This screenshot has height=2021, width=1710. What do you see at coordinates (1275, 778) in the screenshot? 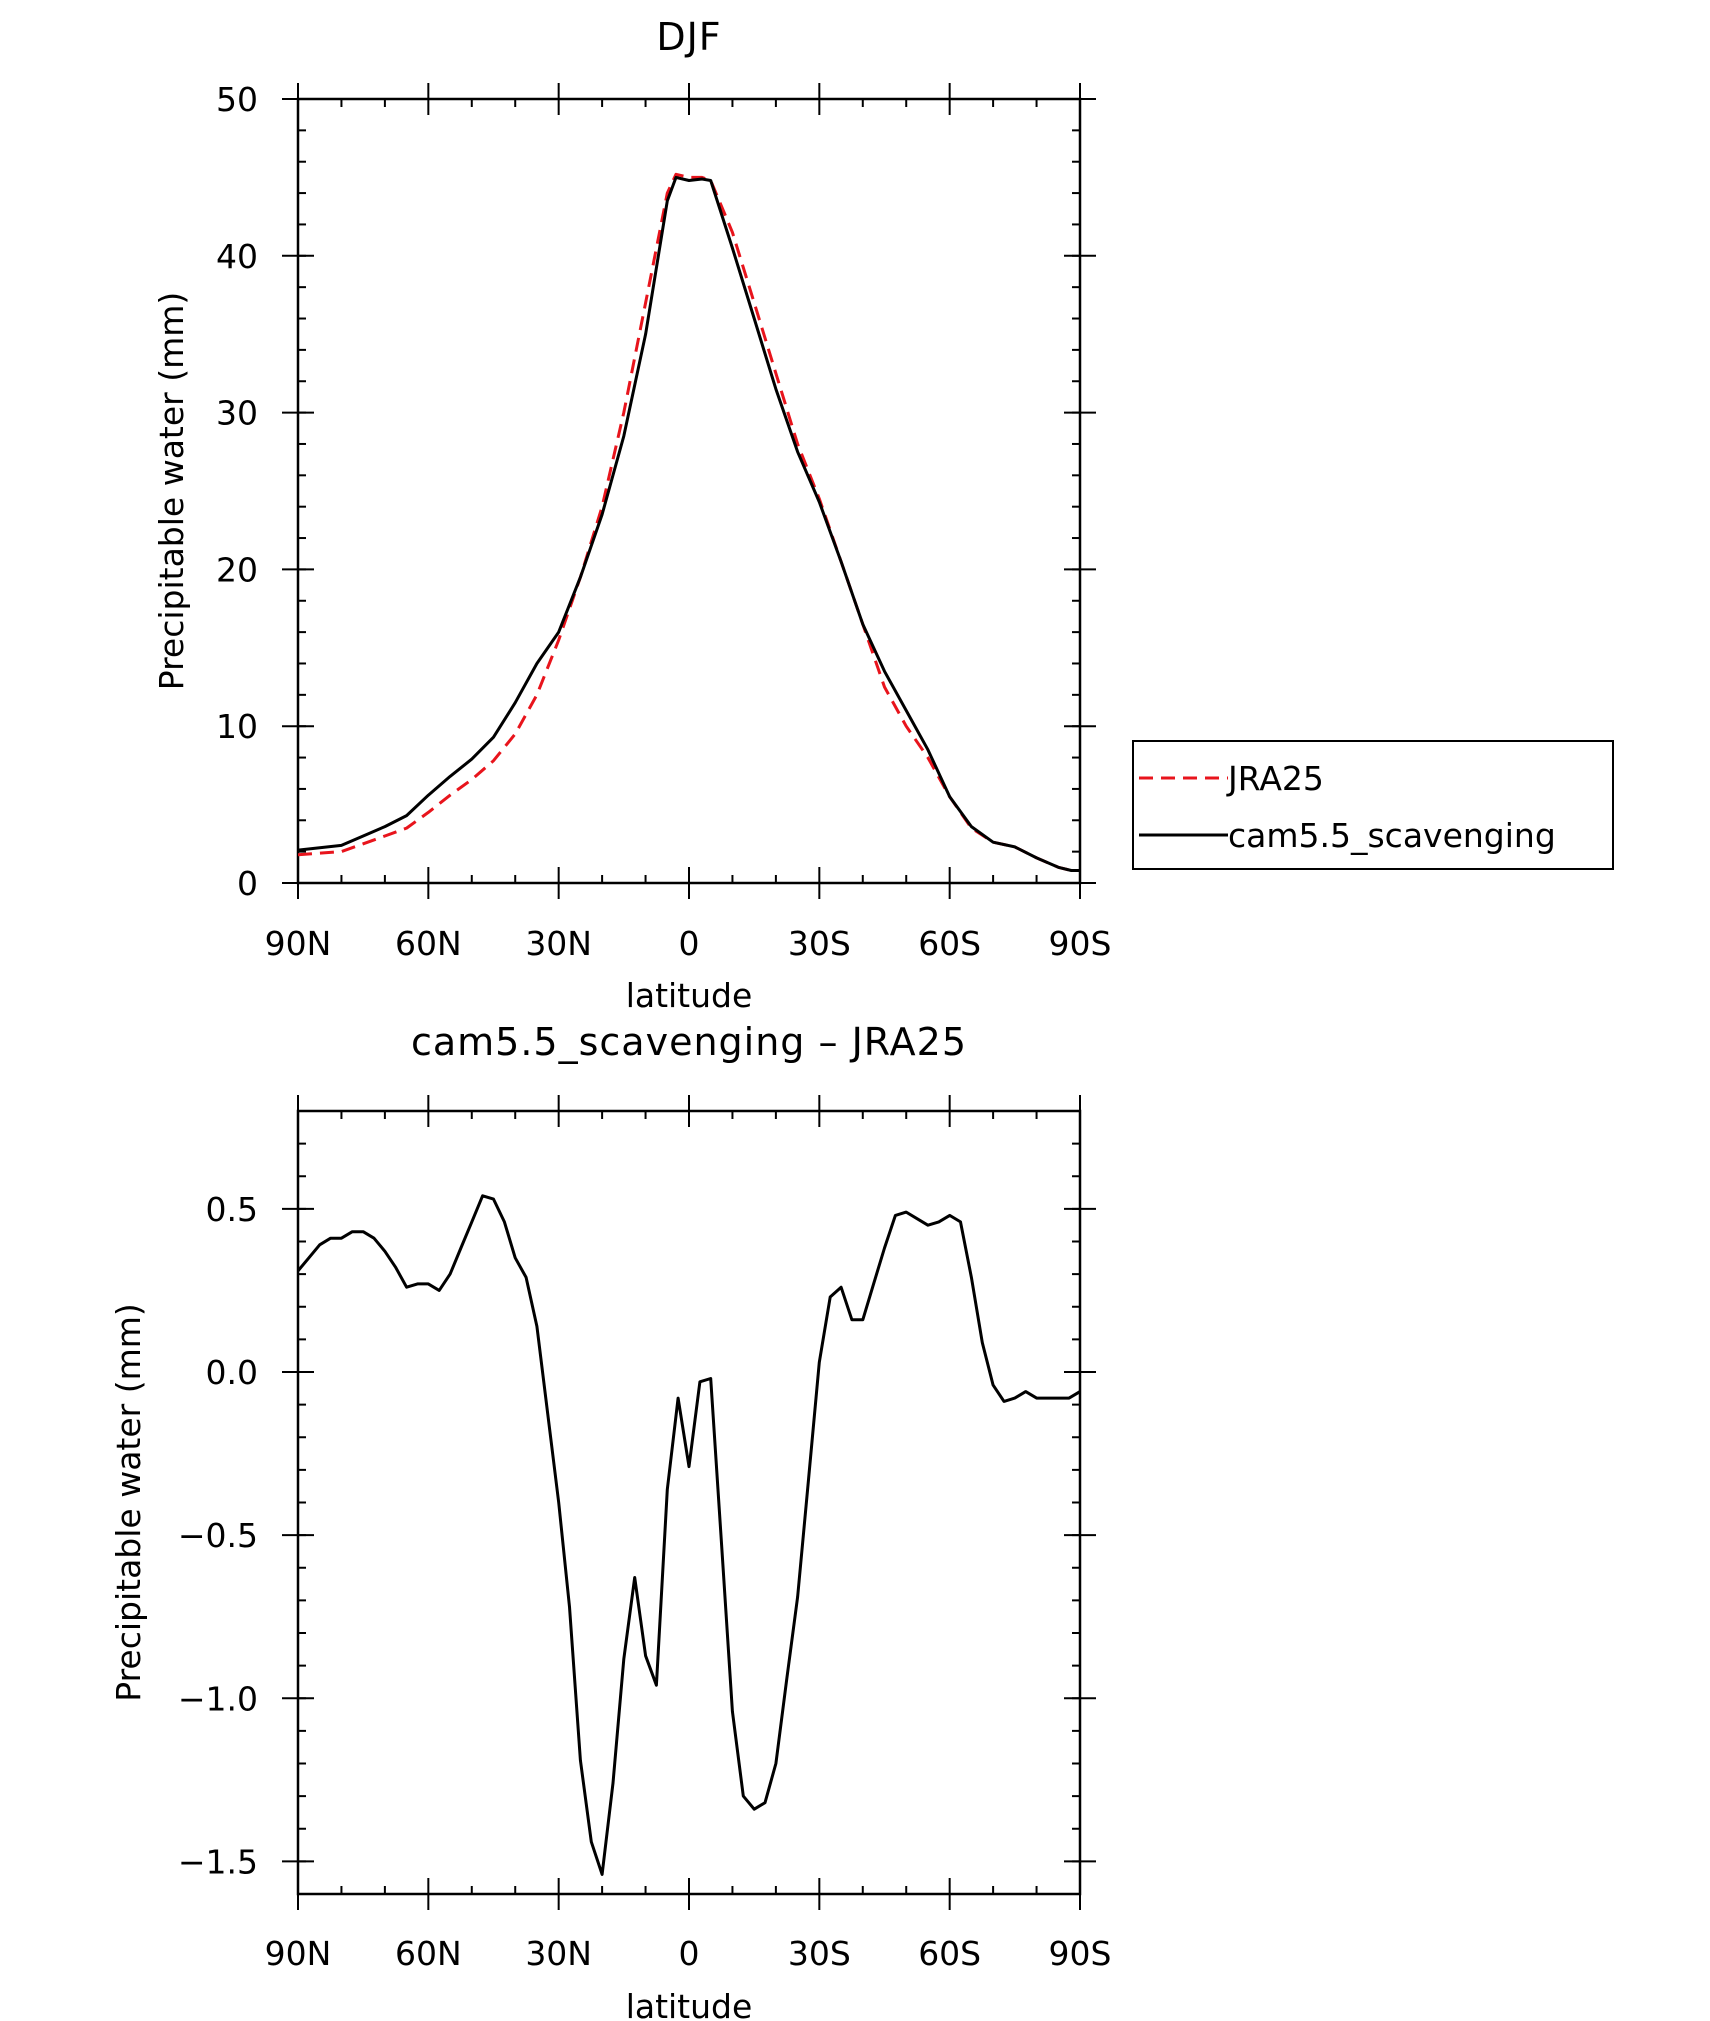
I see `legend-label-0: JRA25` at bounding box center [1275, 778].